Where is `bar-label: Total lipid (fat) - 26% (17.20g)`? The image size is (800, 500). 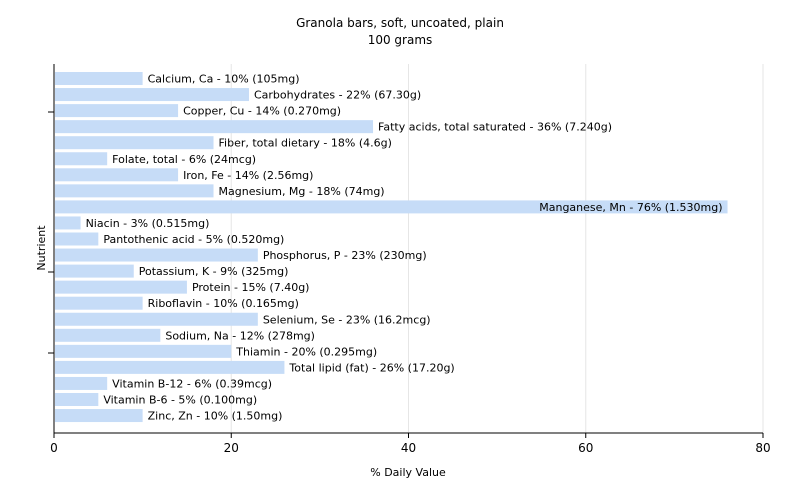
bar-label: Total lipid (fat) - 26% (17.20g) is located at coordinates (371, 367).